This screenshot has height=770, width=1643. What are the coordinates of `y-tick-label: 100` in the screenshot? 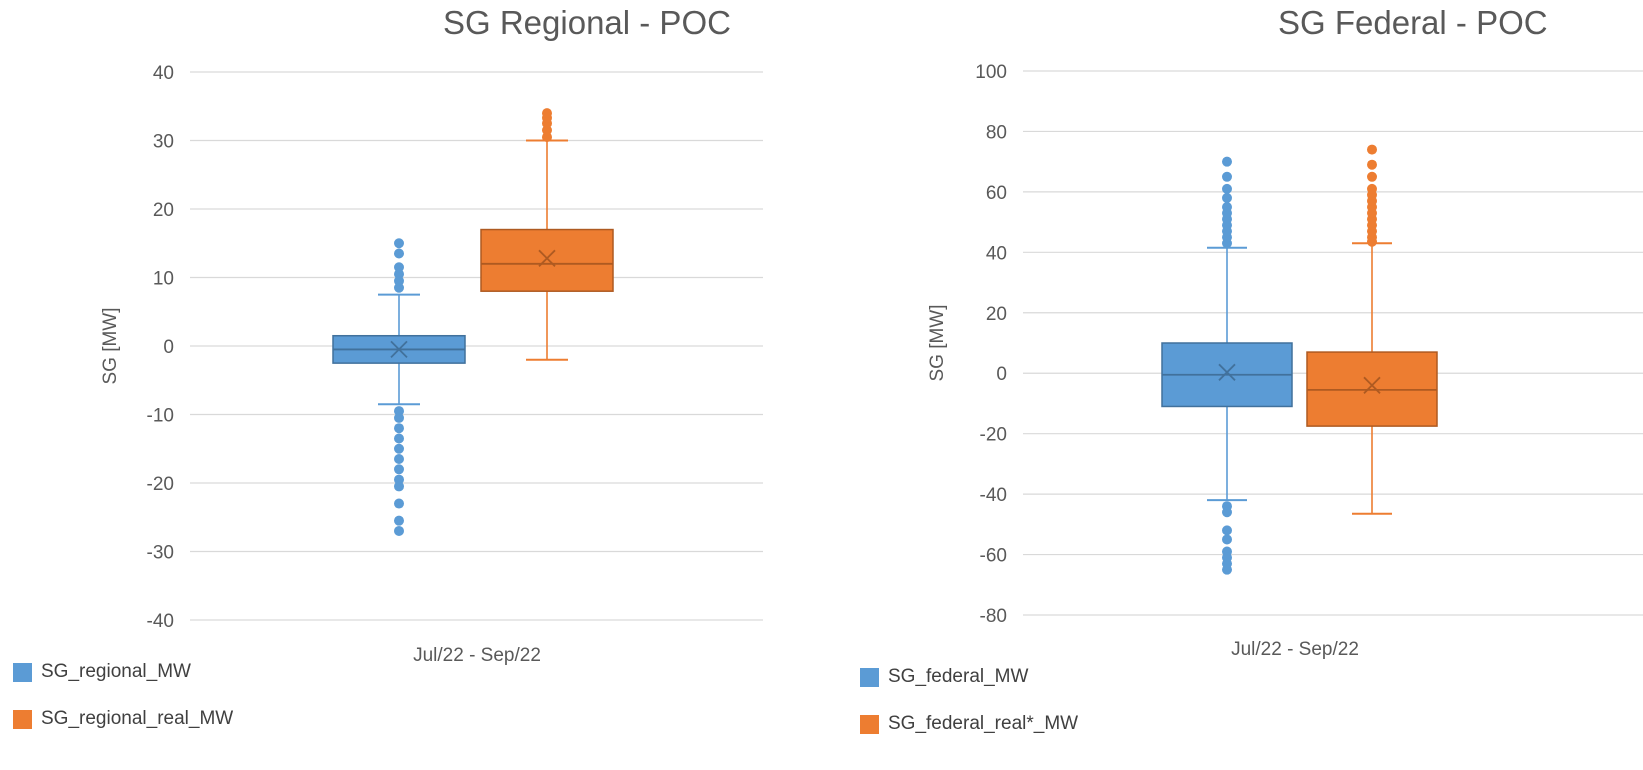 It's located at (991, 72).